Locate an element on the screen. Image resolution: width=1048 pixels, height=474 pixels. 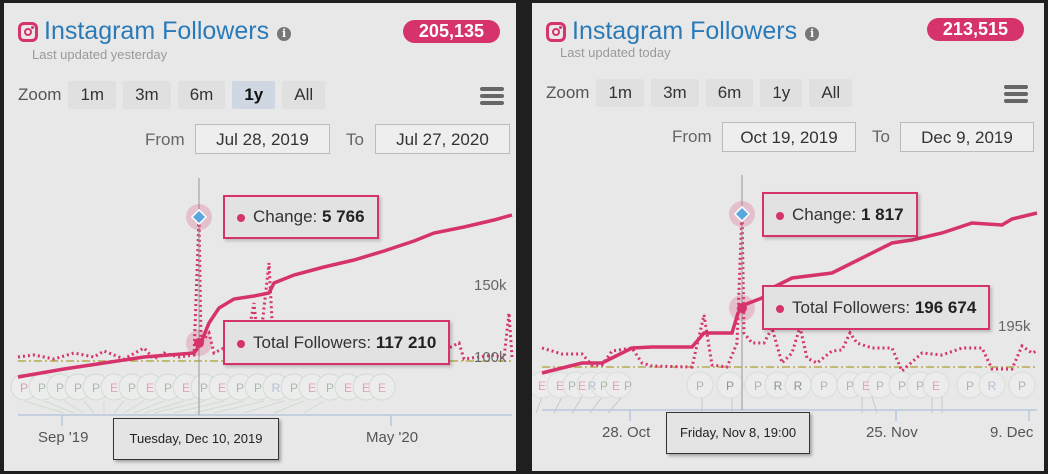
y-axis-label-195k: 195k is located at coordinates (1014, 326).